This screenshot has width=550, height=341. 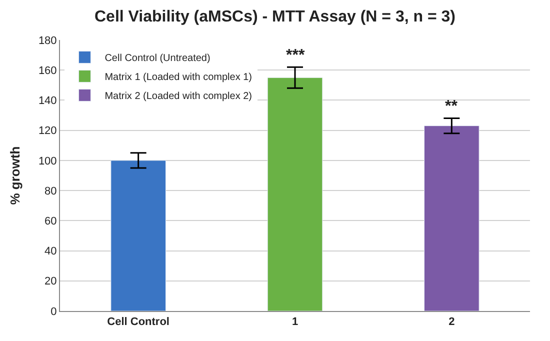 What do you see at coordinates (178, 96) in the screenshot?
I see `legend-label: Matrix 2 (Loaded with complex 2)` at bounding box center [178, 96].